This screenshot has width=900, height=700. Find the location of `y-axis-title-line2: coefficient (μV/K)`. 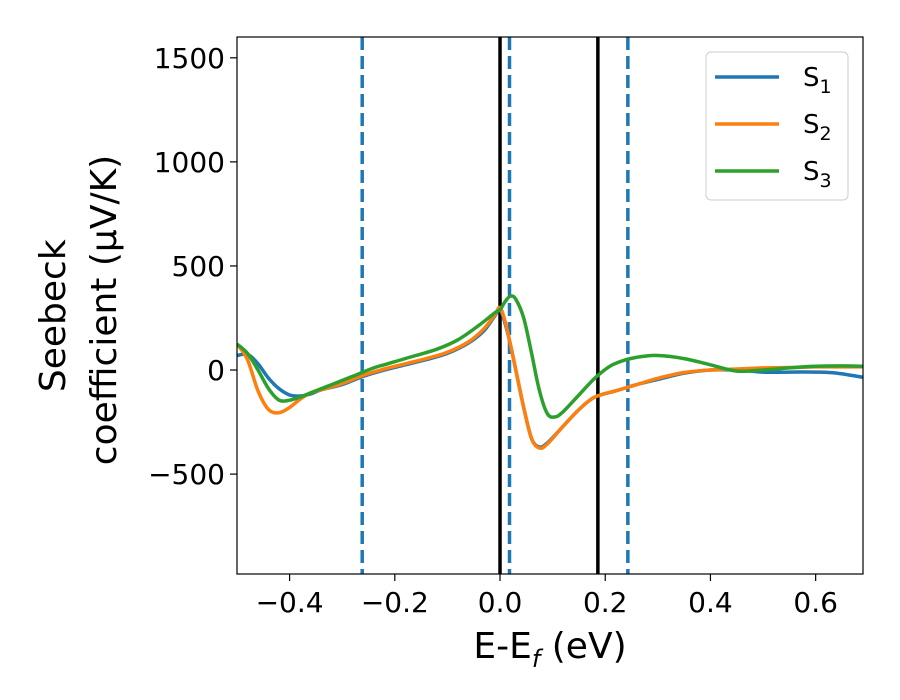

y-axis-title-line2: coefficient (μV/K) is located at coordinates (104, 310).